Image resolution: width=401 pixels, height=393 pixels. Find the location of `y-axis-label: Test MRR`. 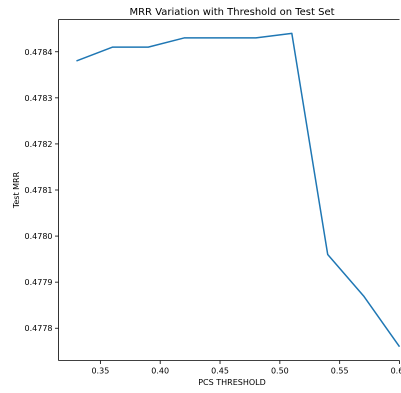

y-axis-label: Test MRR is located at coordinates (16, 190).